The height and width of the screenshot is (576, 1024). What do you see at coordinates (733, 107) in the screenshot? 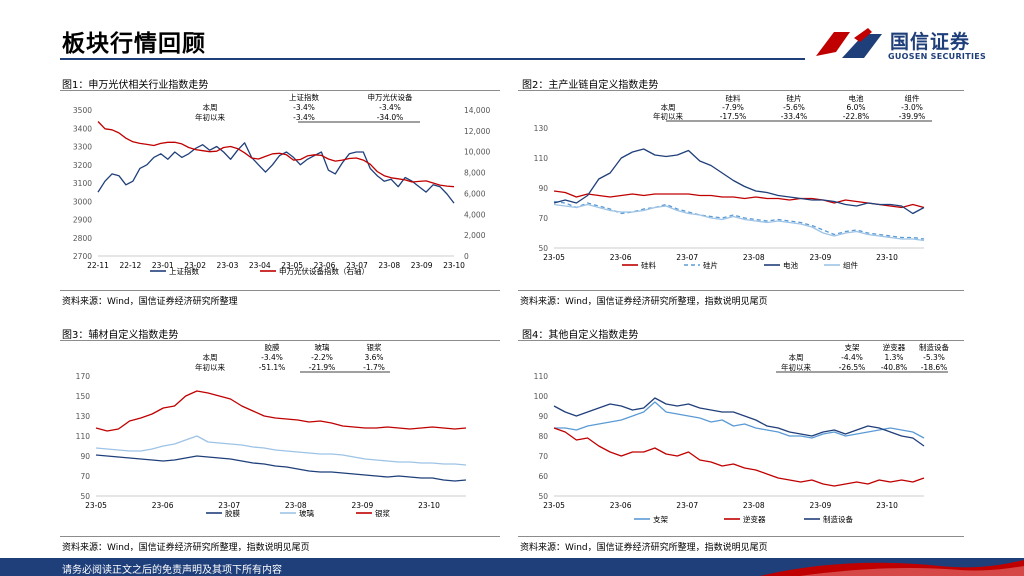
I see `table-cell-0-1: -7.9%` at bounding box center [733, 107].